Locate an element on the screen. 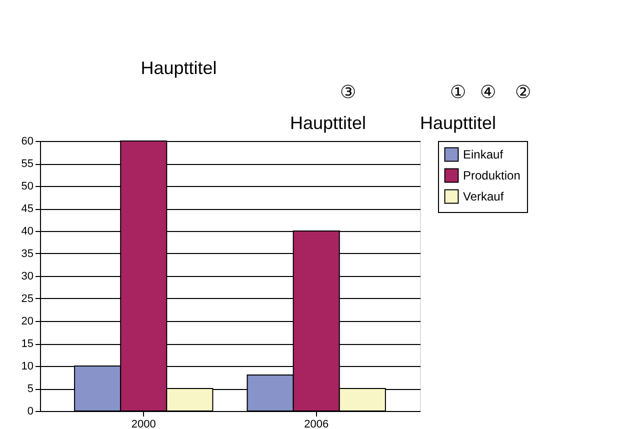  y-tick-label: 35 is located at coordinates (27, 254).